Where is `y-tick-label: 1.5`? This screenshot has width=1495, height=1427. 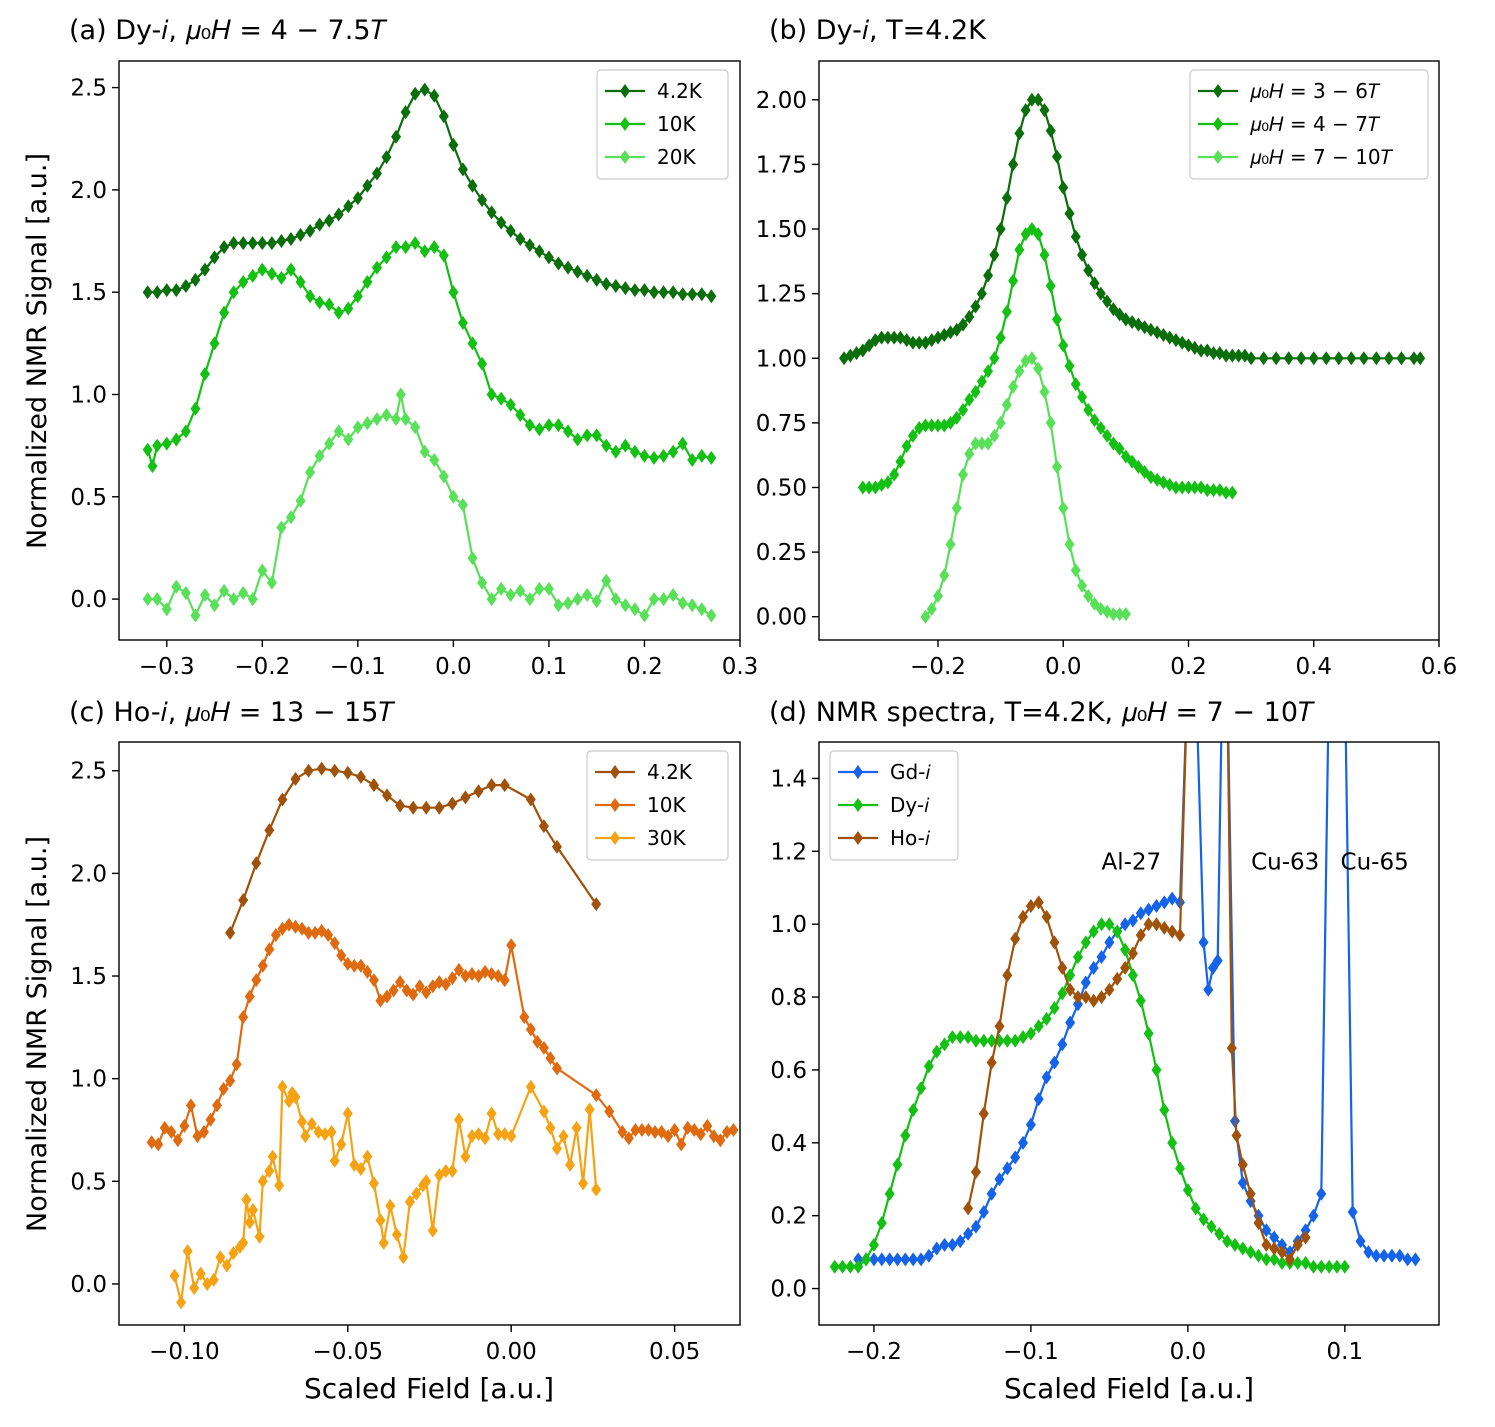
y-tick-label: 1.5 is located at coordinates (88, 293).